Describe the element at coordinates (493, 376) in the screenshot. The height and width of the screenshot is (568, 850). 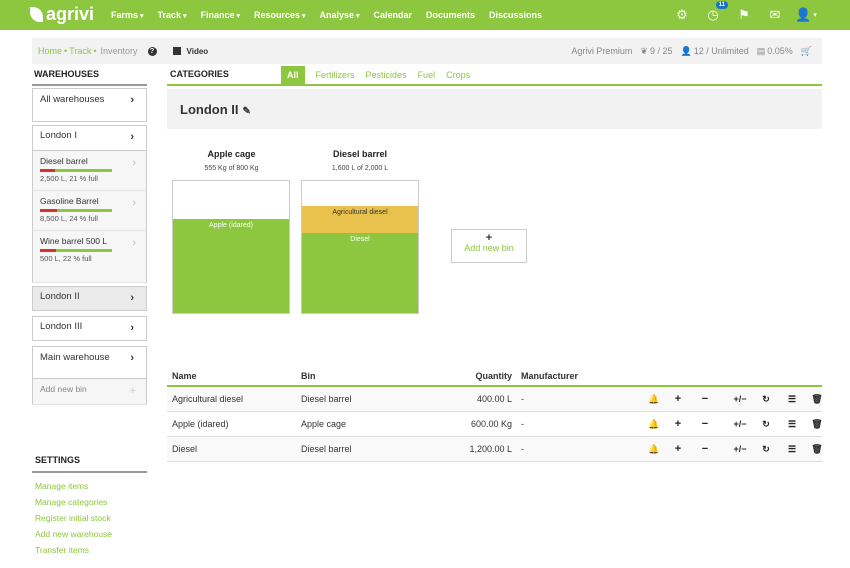
I see `col-quantity: Quantity` at that location.